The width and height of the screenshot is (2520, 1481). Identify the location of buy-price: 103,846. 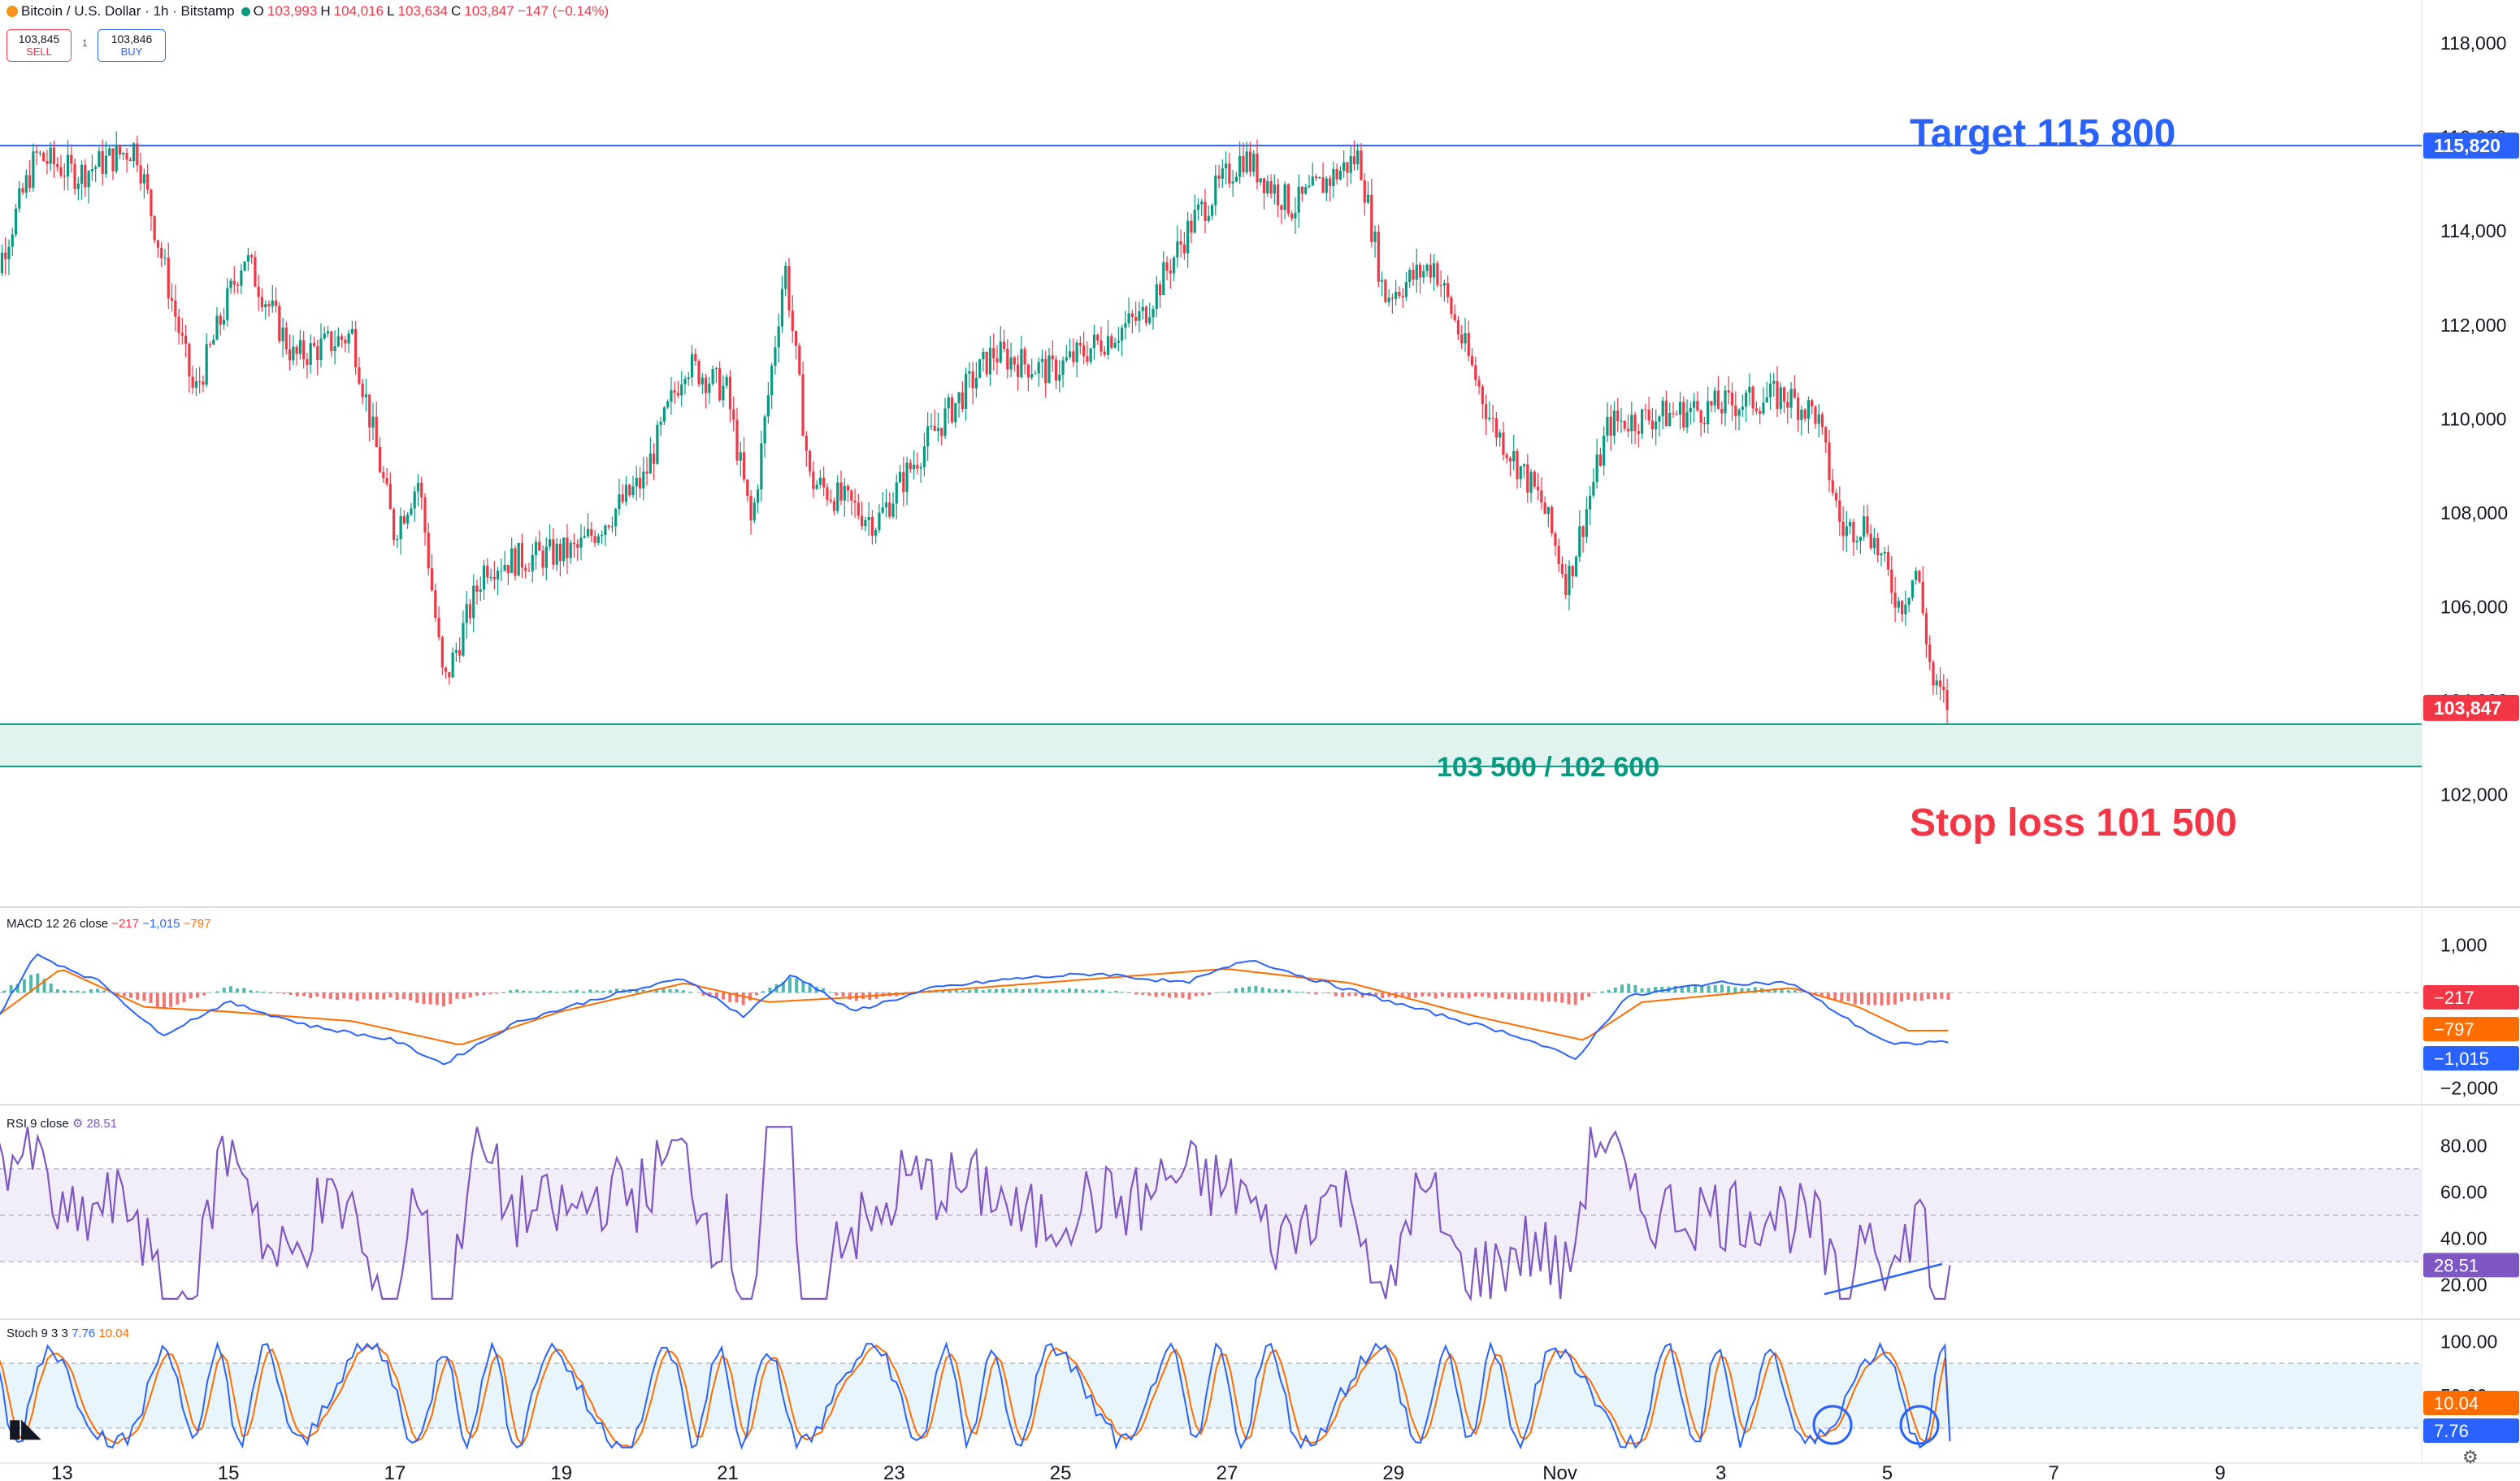
(132, 39).